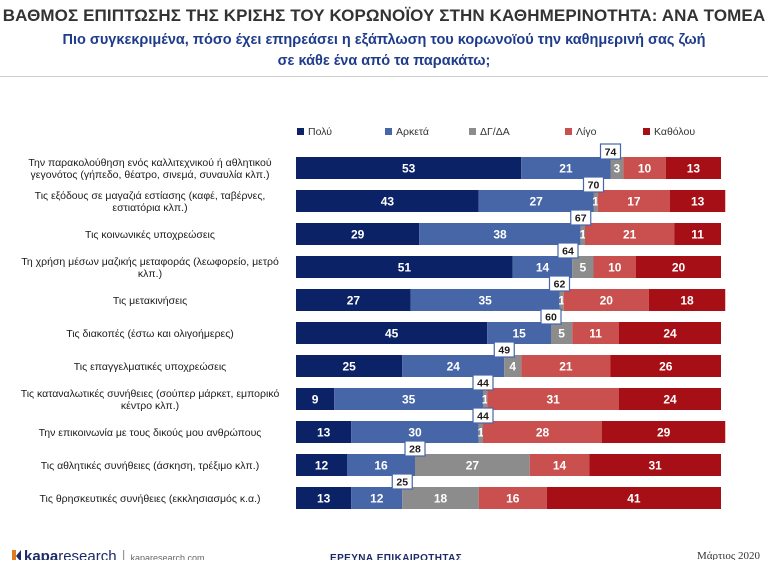 The image size is (768, 565). What do you see at coordinates (384, 61) in the screenshot?
I see `subtitle-line-2: σε κάθε ένα από τα παρακάτω;` at bounding box center [384, 61].